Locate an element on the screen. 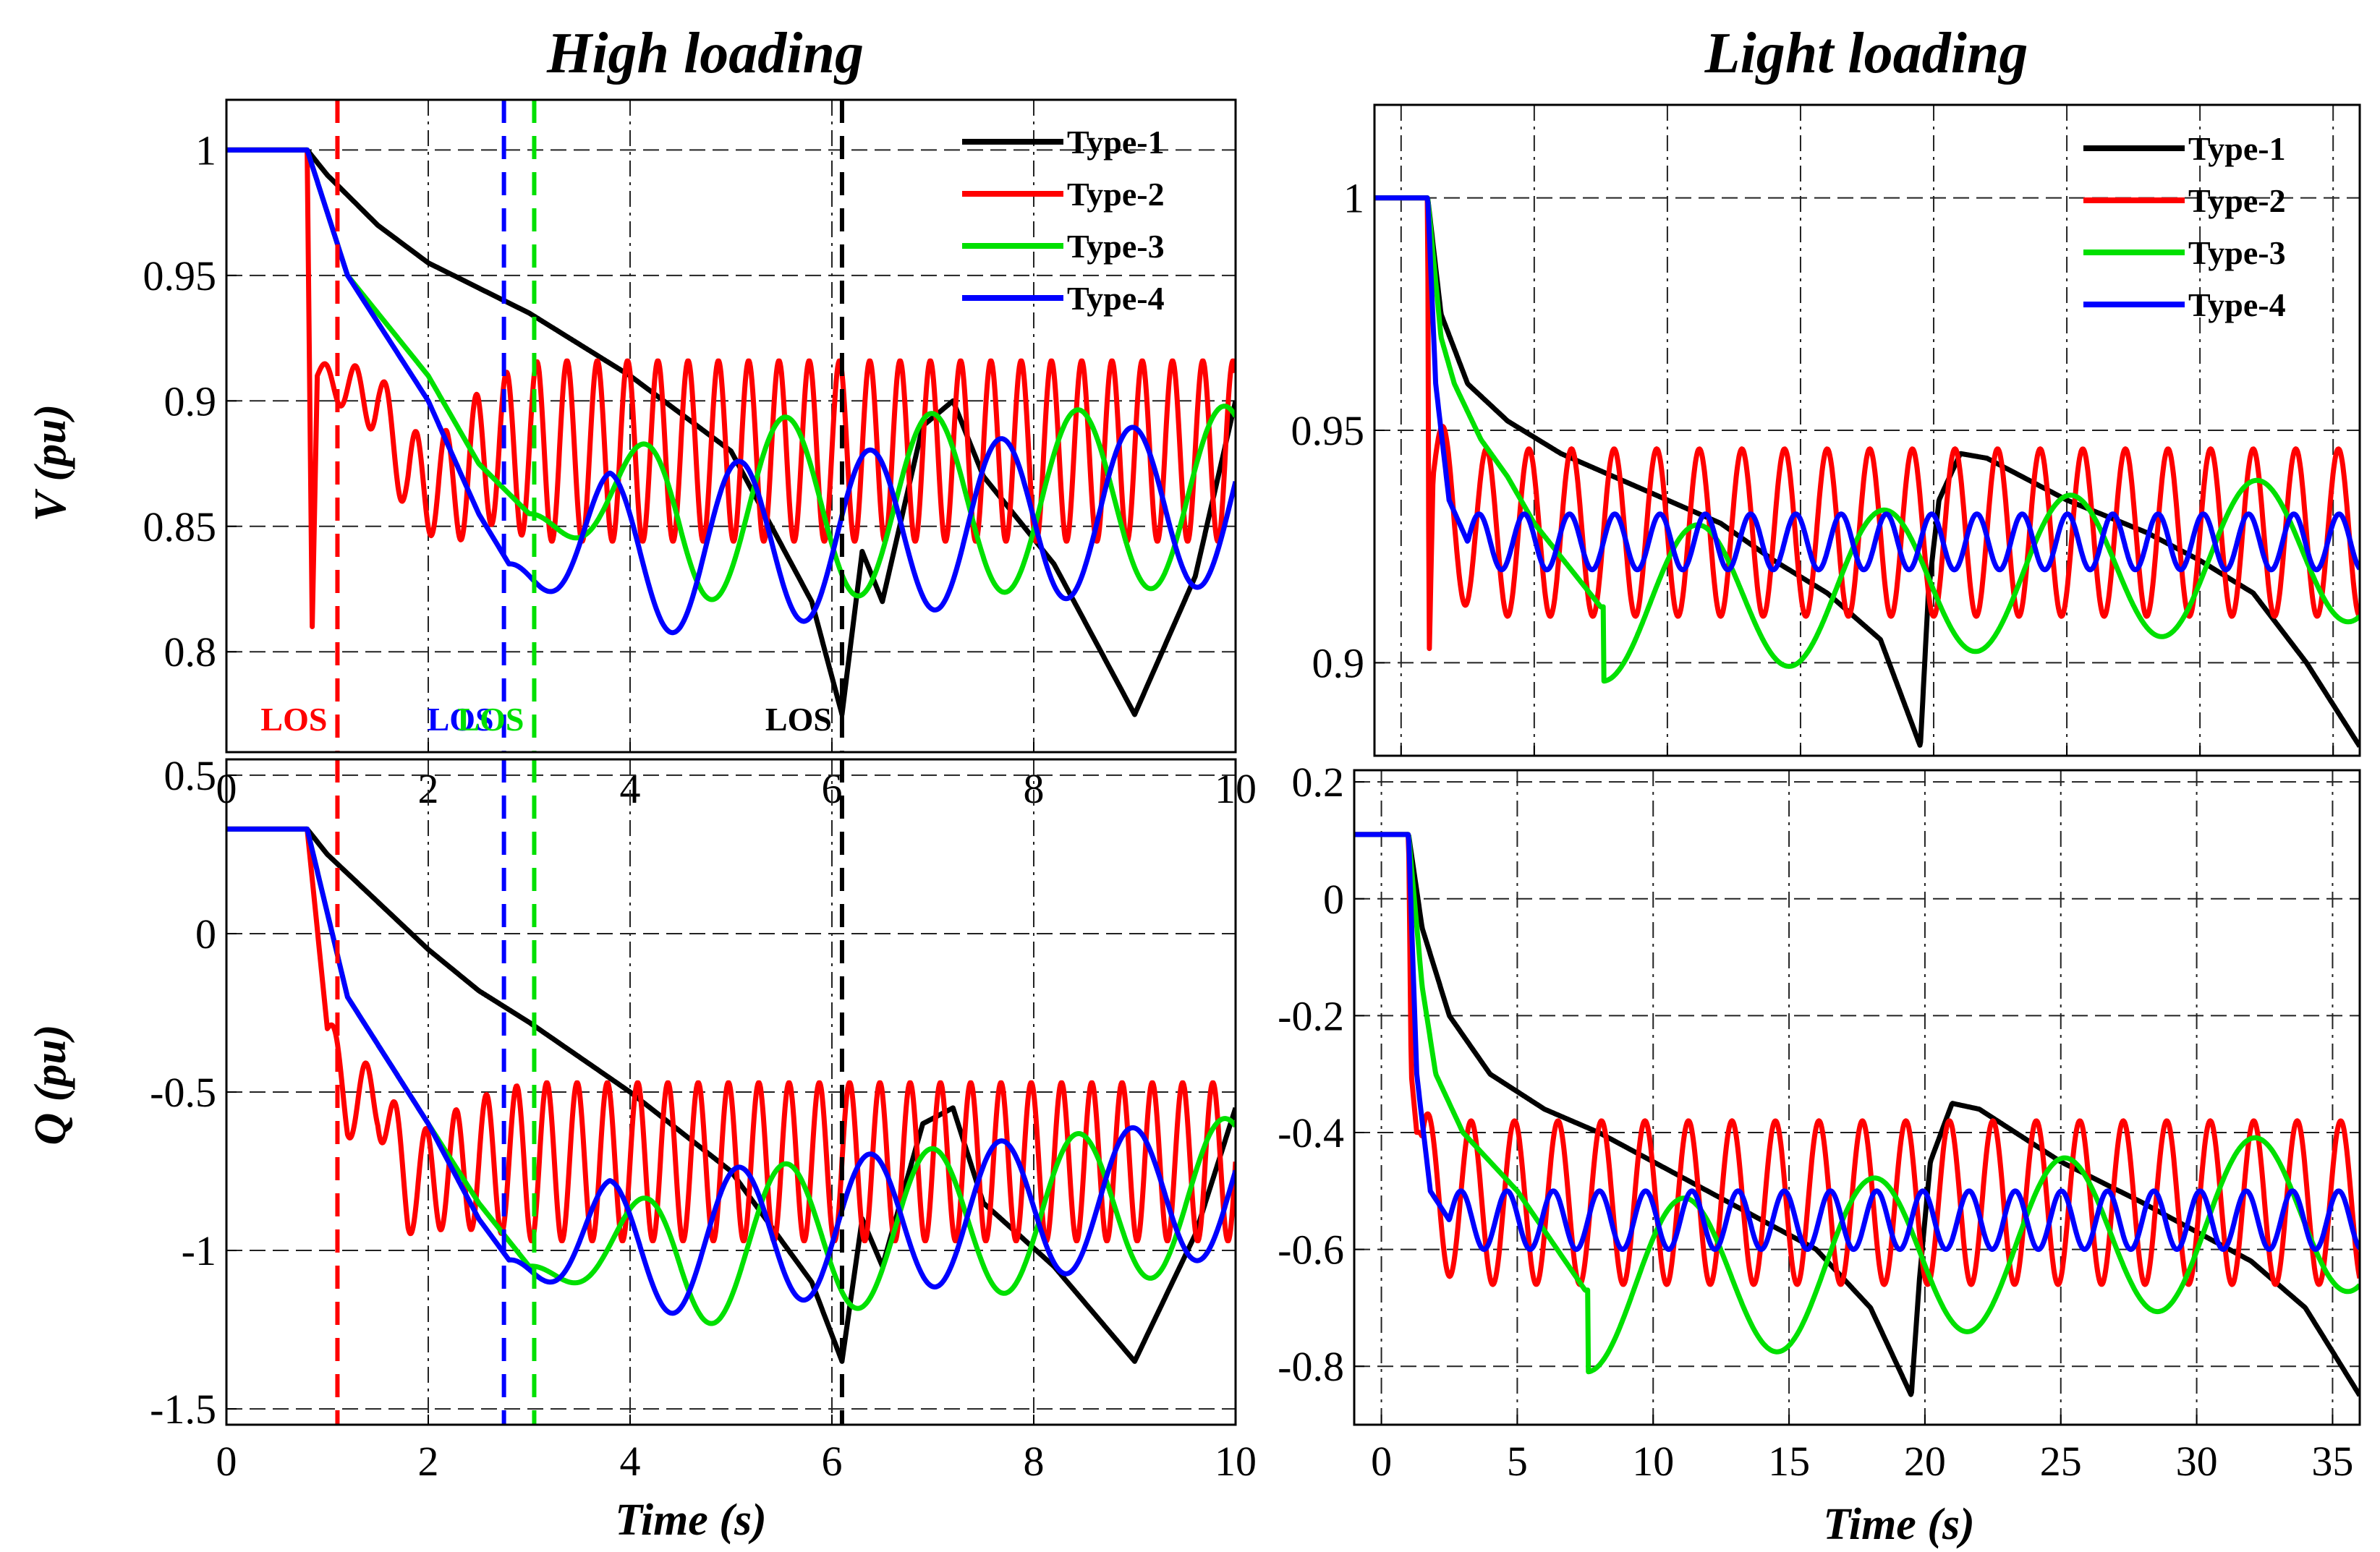 The height and width of the screenshot is (1552, 2380). x-tick-label: 15 is located at coordinates (1789, 1461).